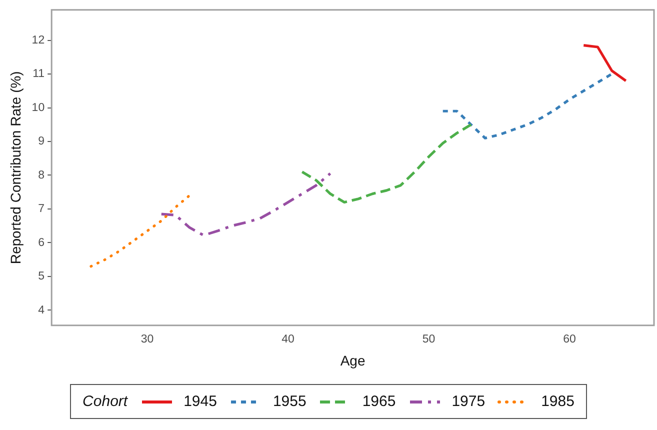  What do you see at coordinates (38, 40) in the screenshot?
I see `y-tick-label: 12` at bounding box center [38, 40].